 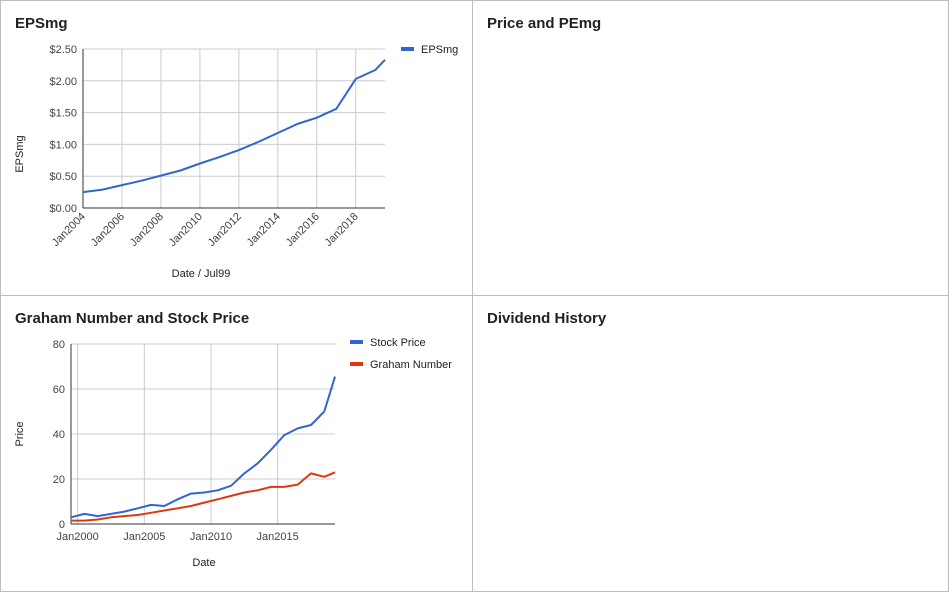 What do you see at coordinates (132, 318) in the screenshot?
I see `chart-title: Graham Number and Stock Price` at bounding box center [132, 318].